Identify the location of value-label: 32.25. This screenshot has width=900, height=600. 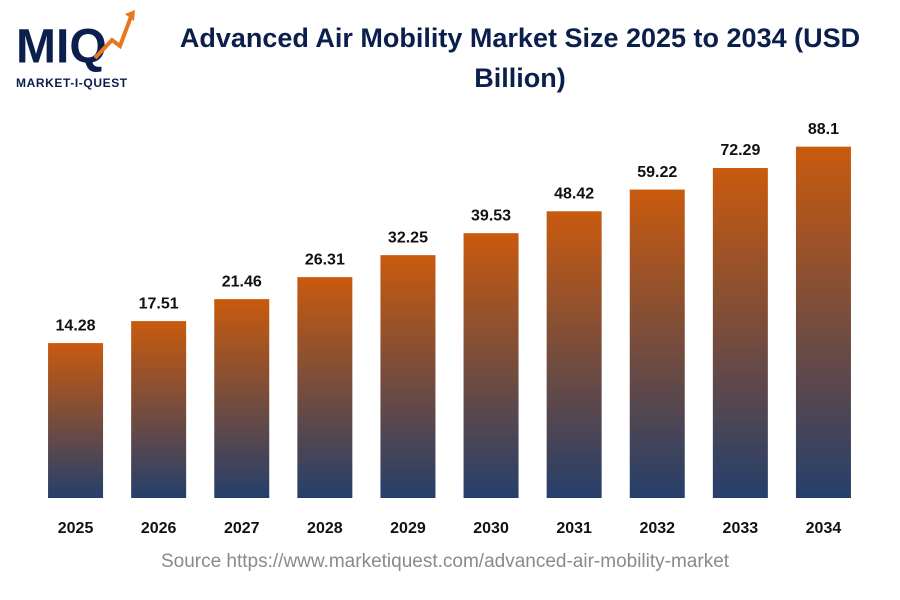
(408, 237).